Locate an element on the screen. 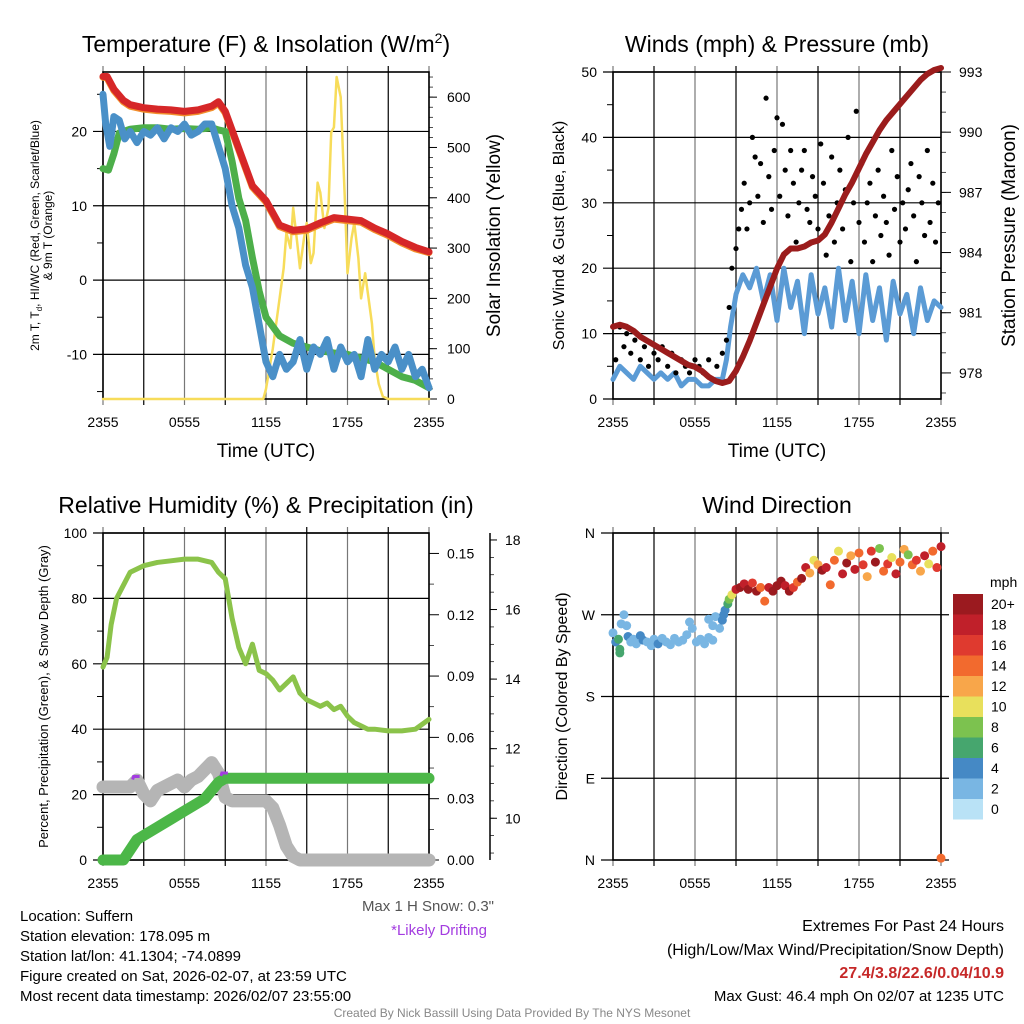 The image size is (1024, 1024). legend-label: 8 is located at coordinates (995, 727).